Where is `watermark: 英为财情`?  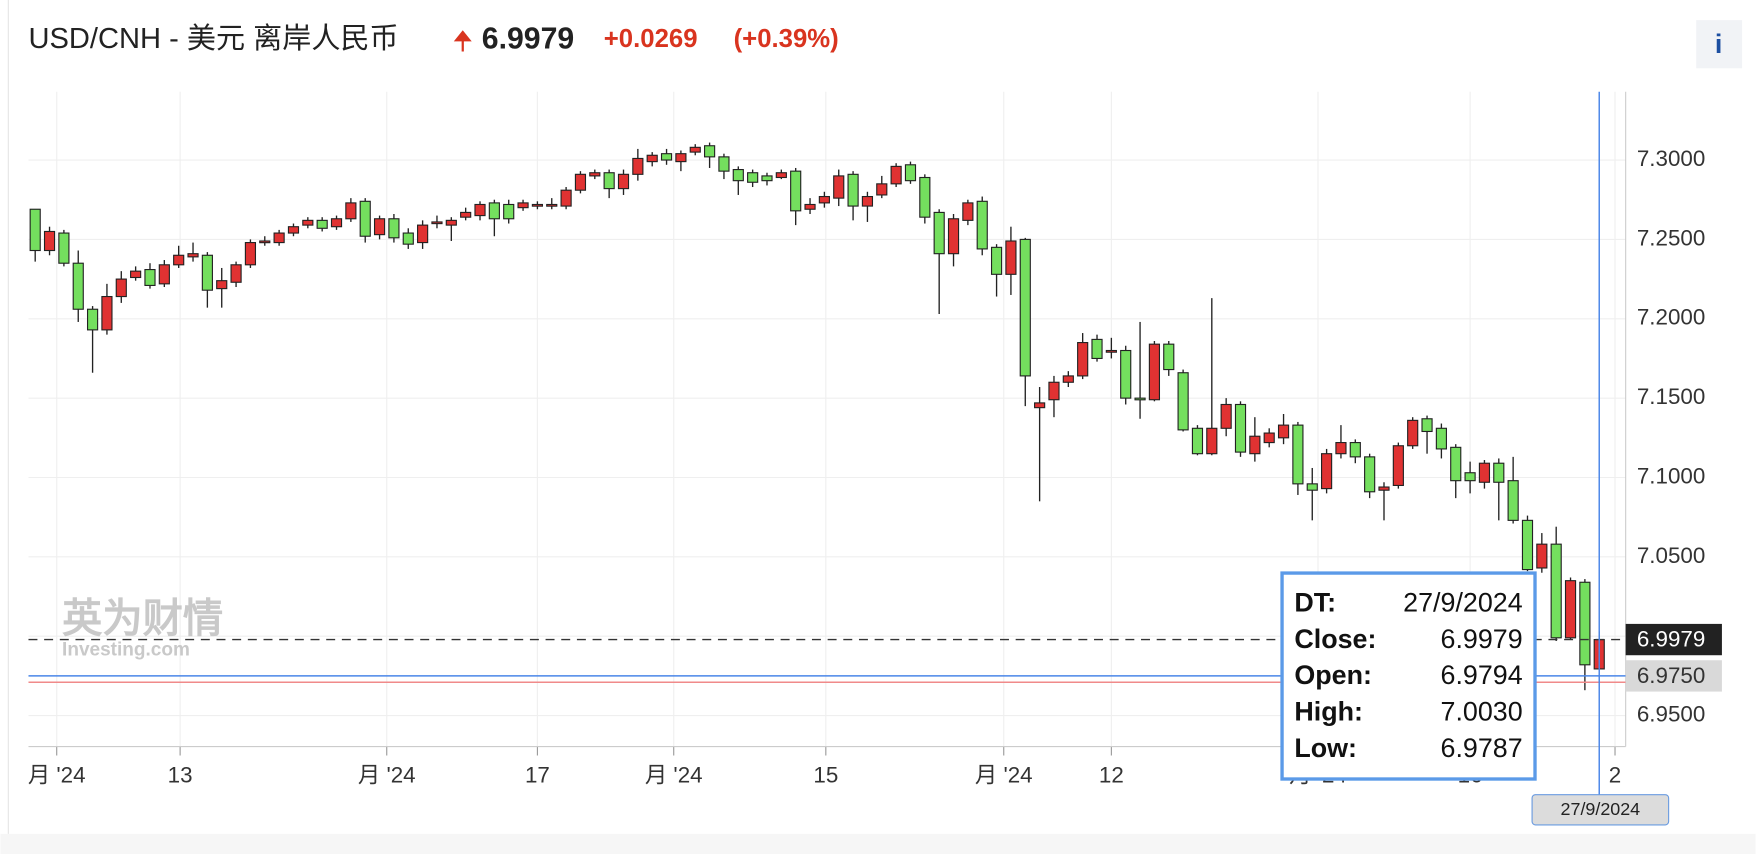 watermark: 英为财情 is located at coordinates (142, 618).